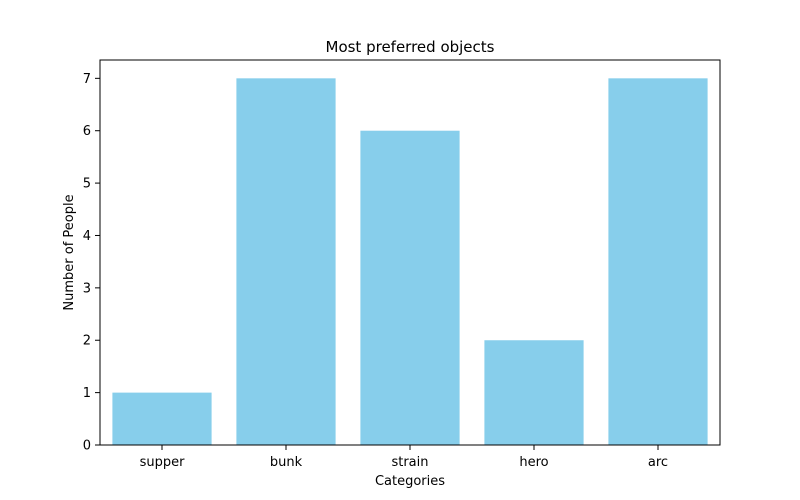  I want to click on x-tick-label-arc: arc, so click(658, 462).